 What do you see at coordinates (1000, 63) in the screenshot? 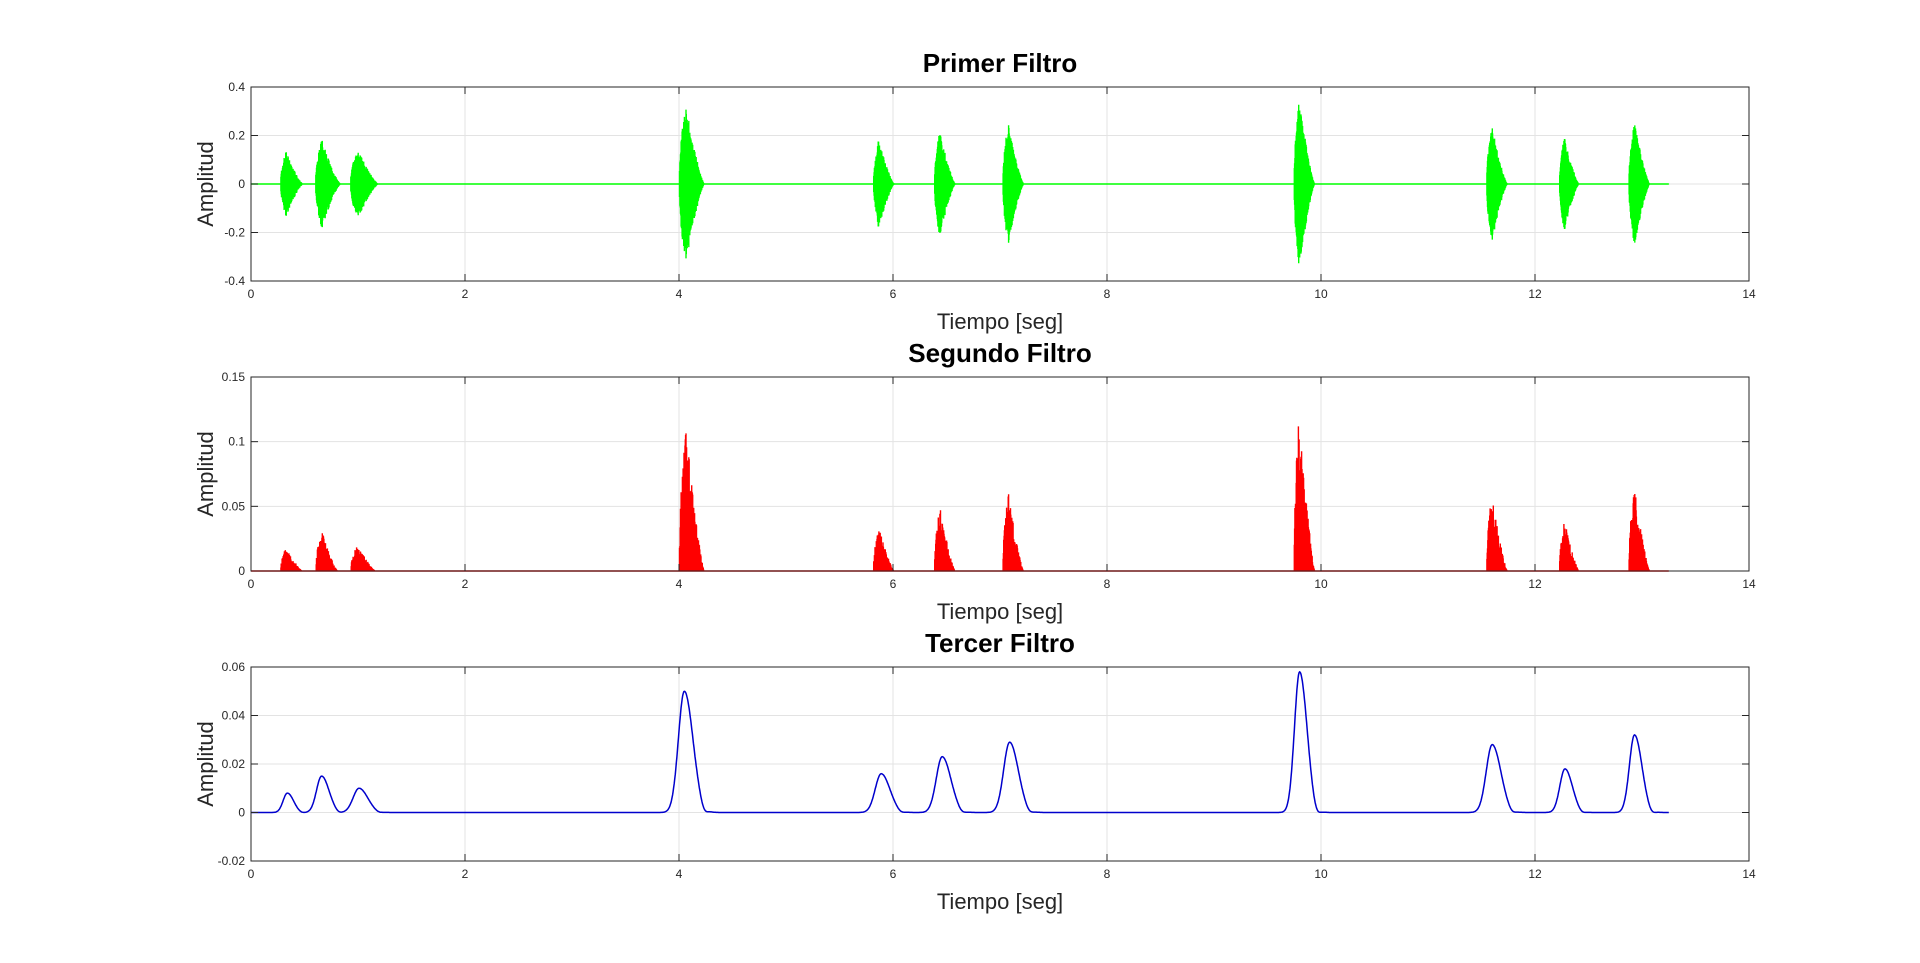
I see `chart-title: Primer Filtro` at bounding box center [1000, 63].